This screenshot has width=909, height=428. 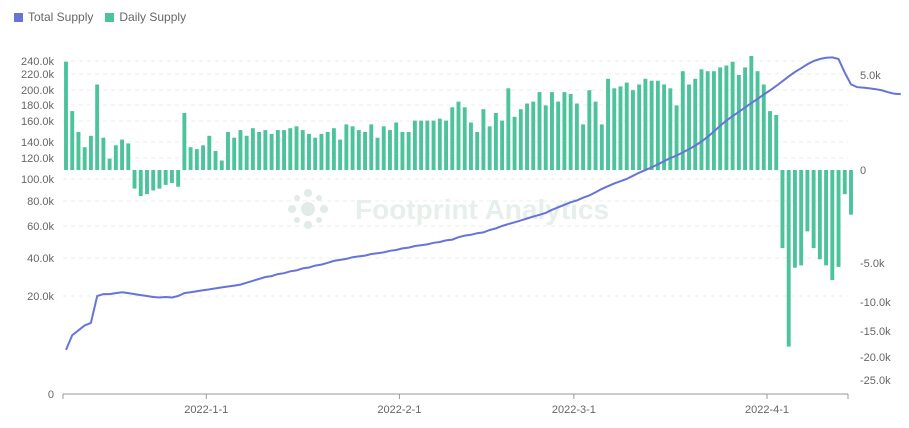 I want to click on legend-item-daily-supply: Daily Supply, so click(x=145, y=17).